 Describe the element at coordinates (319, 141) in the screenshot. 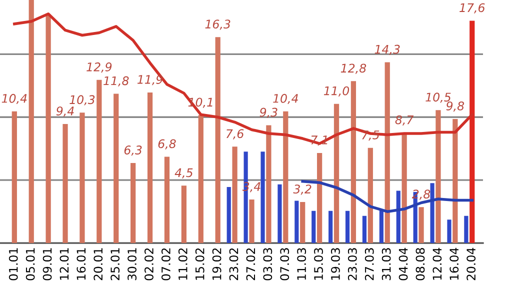

I see `data-label: 7,1` at that location.